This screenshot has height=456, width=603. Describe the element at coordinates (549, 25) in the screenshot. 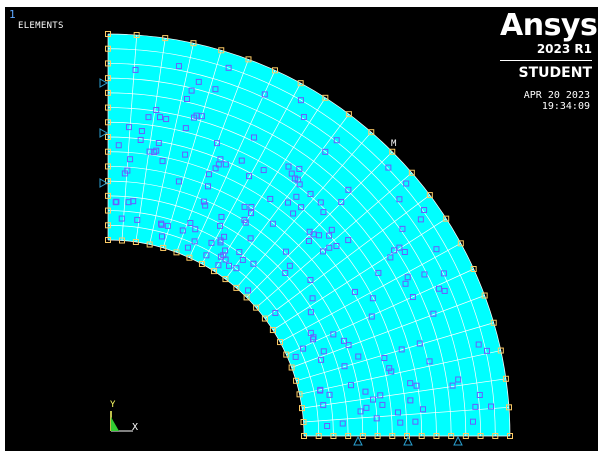

I see `logo-wordmark: Ansys` at that location.